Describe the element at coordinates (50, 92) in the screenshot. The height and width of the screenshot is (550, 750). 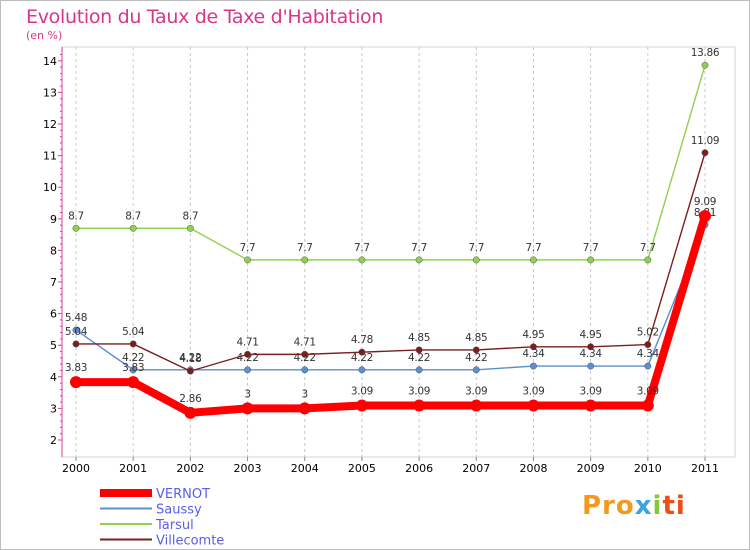
I see `y-tick-label: 13` at that location.